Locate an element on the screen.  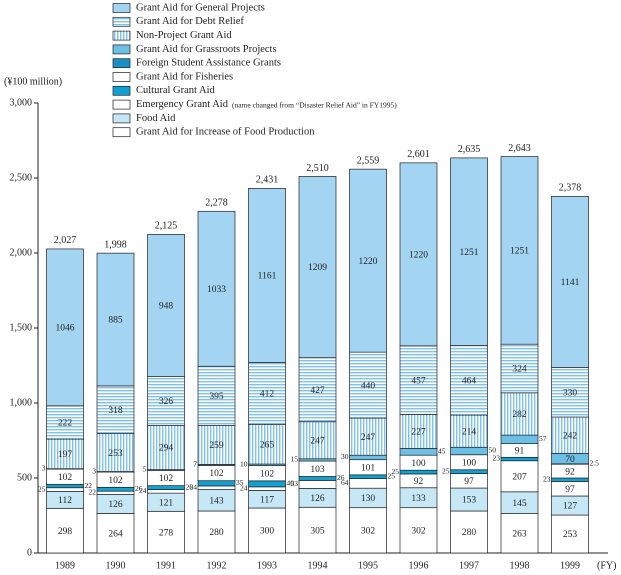
x-axis-label: (FY) is located at coordinates (606, 565).